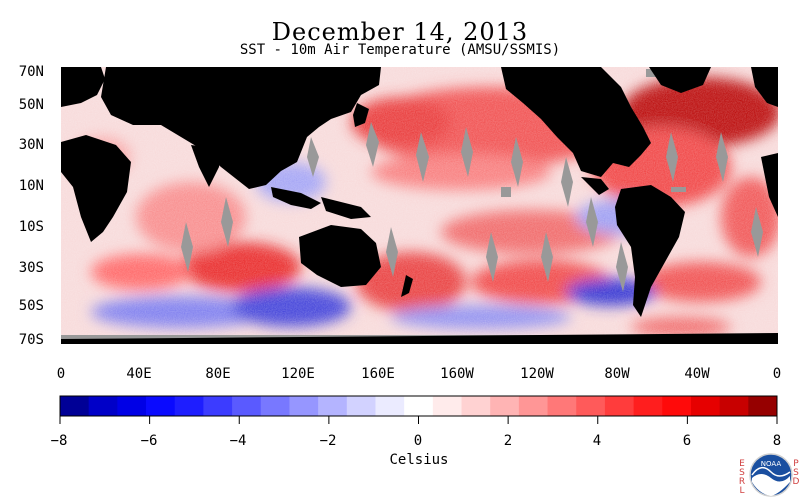 Image resolution: width=800 pixels, height=500 pixels. Describe the element at coordinates (537, 374) in the screenshot. I see `lon-label: 120W` at that location.